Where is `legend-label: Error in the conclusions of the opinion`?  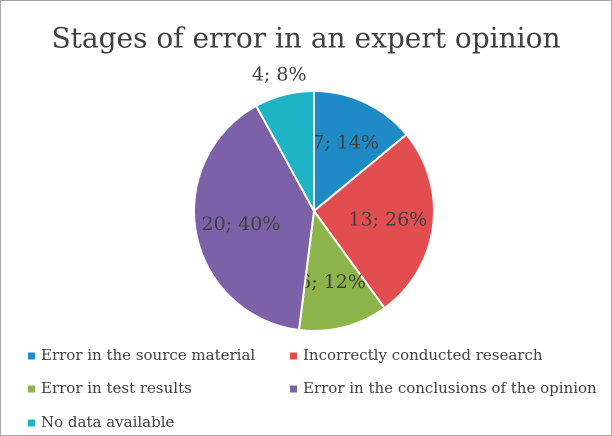 legend-label: Error in the conclusions of the opinion is located at coordinates (450, 388).